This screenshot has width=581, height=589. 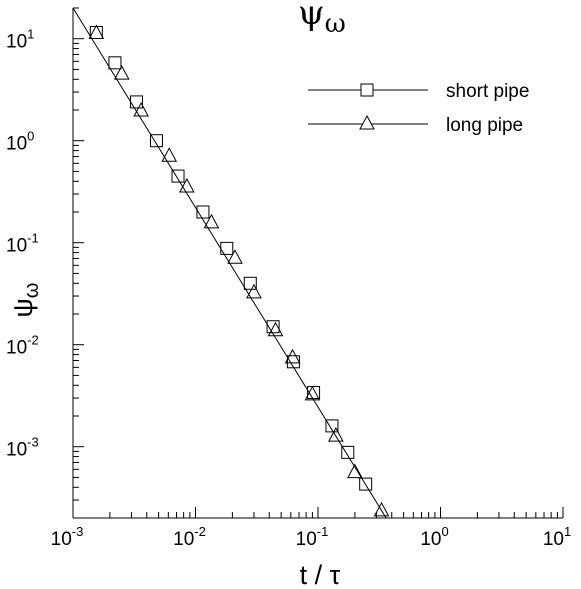 What do you see at coordinates (22, 346) in the screenshot?
I see `y-tick-label: 10⁻²` at bounding box center [22, 346].